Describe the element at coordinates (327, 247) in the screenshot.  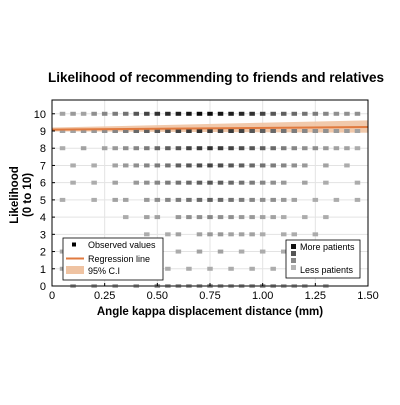
I see `legend-label-more: More patients` at that location.